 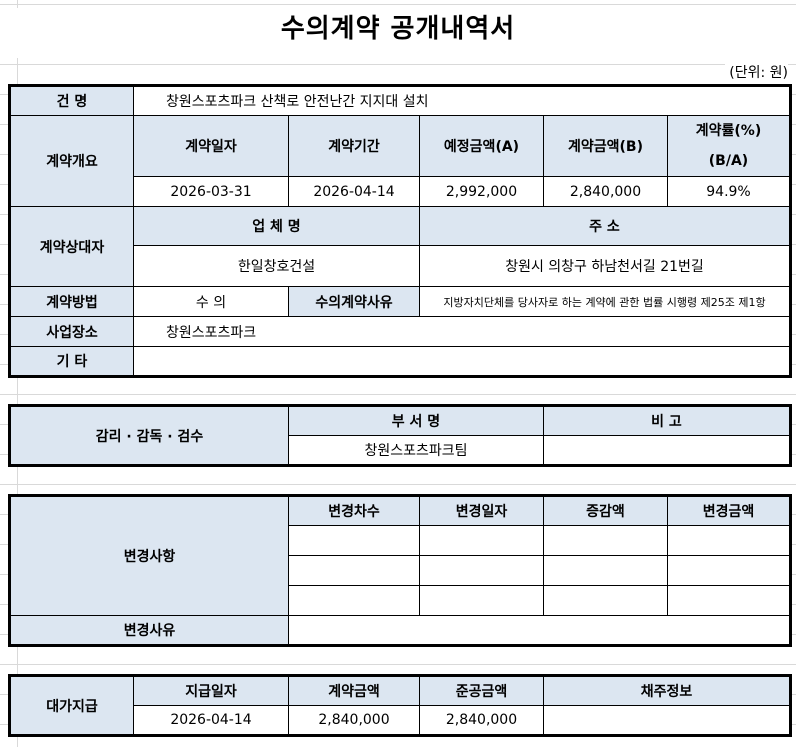 I want to click on page-title: 수의계약 공개내역서, so click(x=398, y=33).